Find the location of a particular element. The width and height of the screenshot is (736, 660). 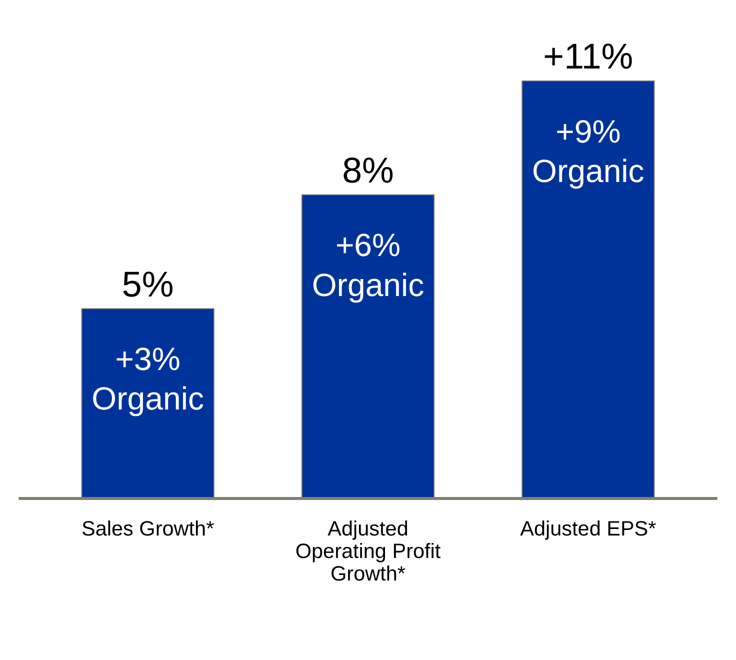

x-tick-label: Adjusted EPS* is located at coordinates (588, 528).